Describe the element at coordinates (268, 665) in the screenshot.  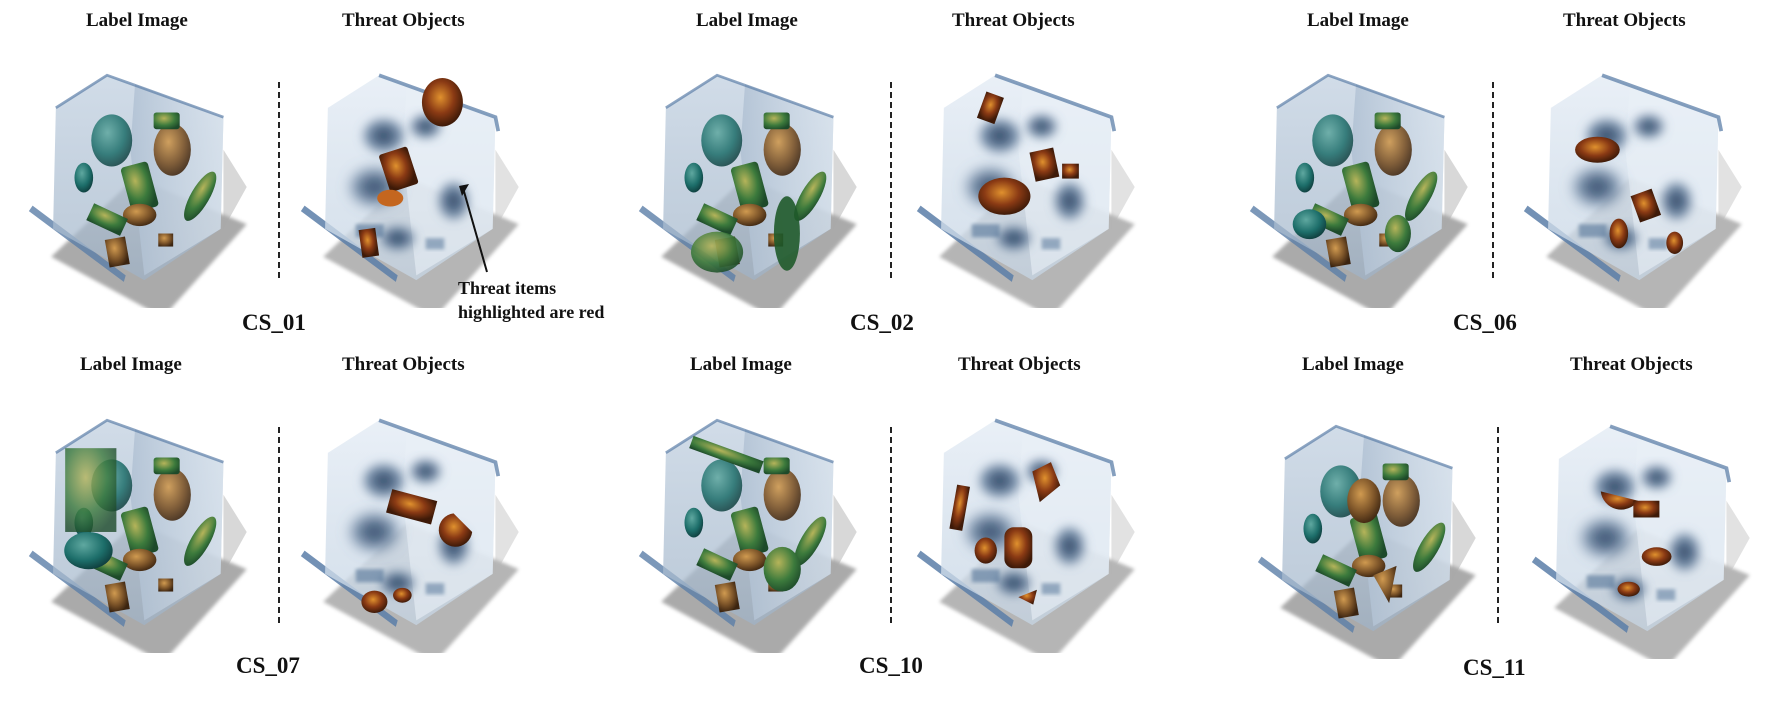
I see `case-id: CS_07` at that location.